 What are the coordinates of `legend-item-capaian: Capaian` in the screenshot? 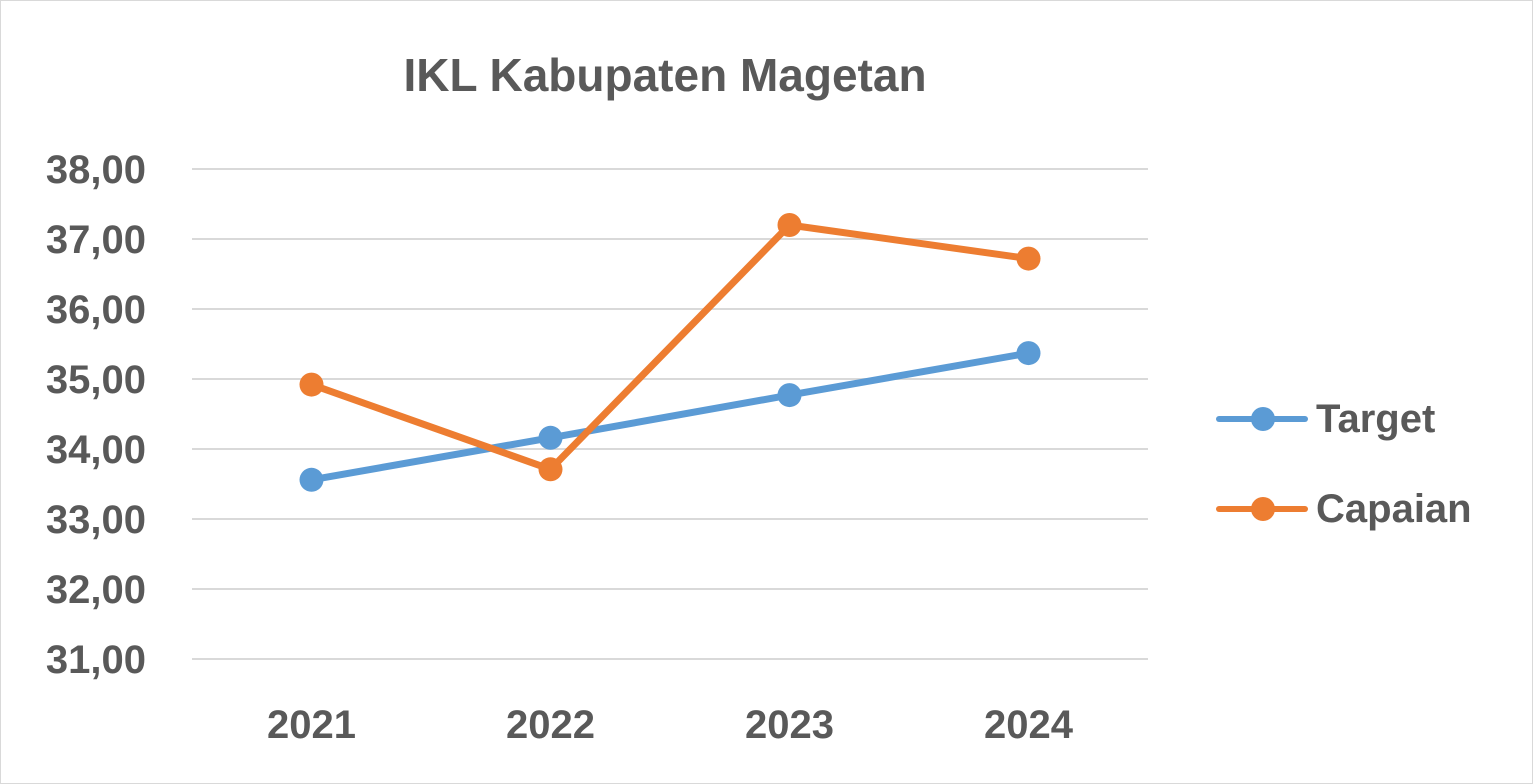 It's located at (1342, 509).